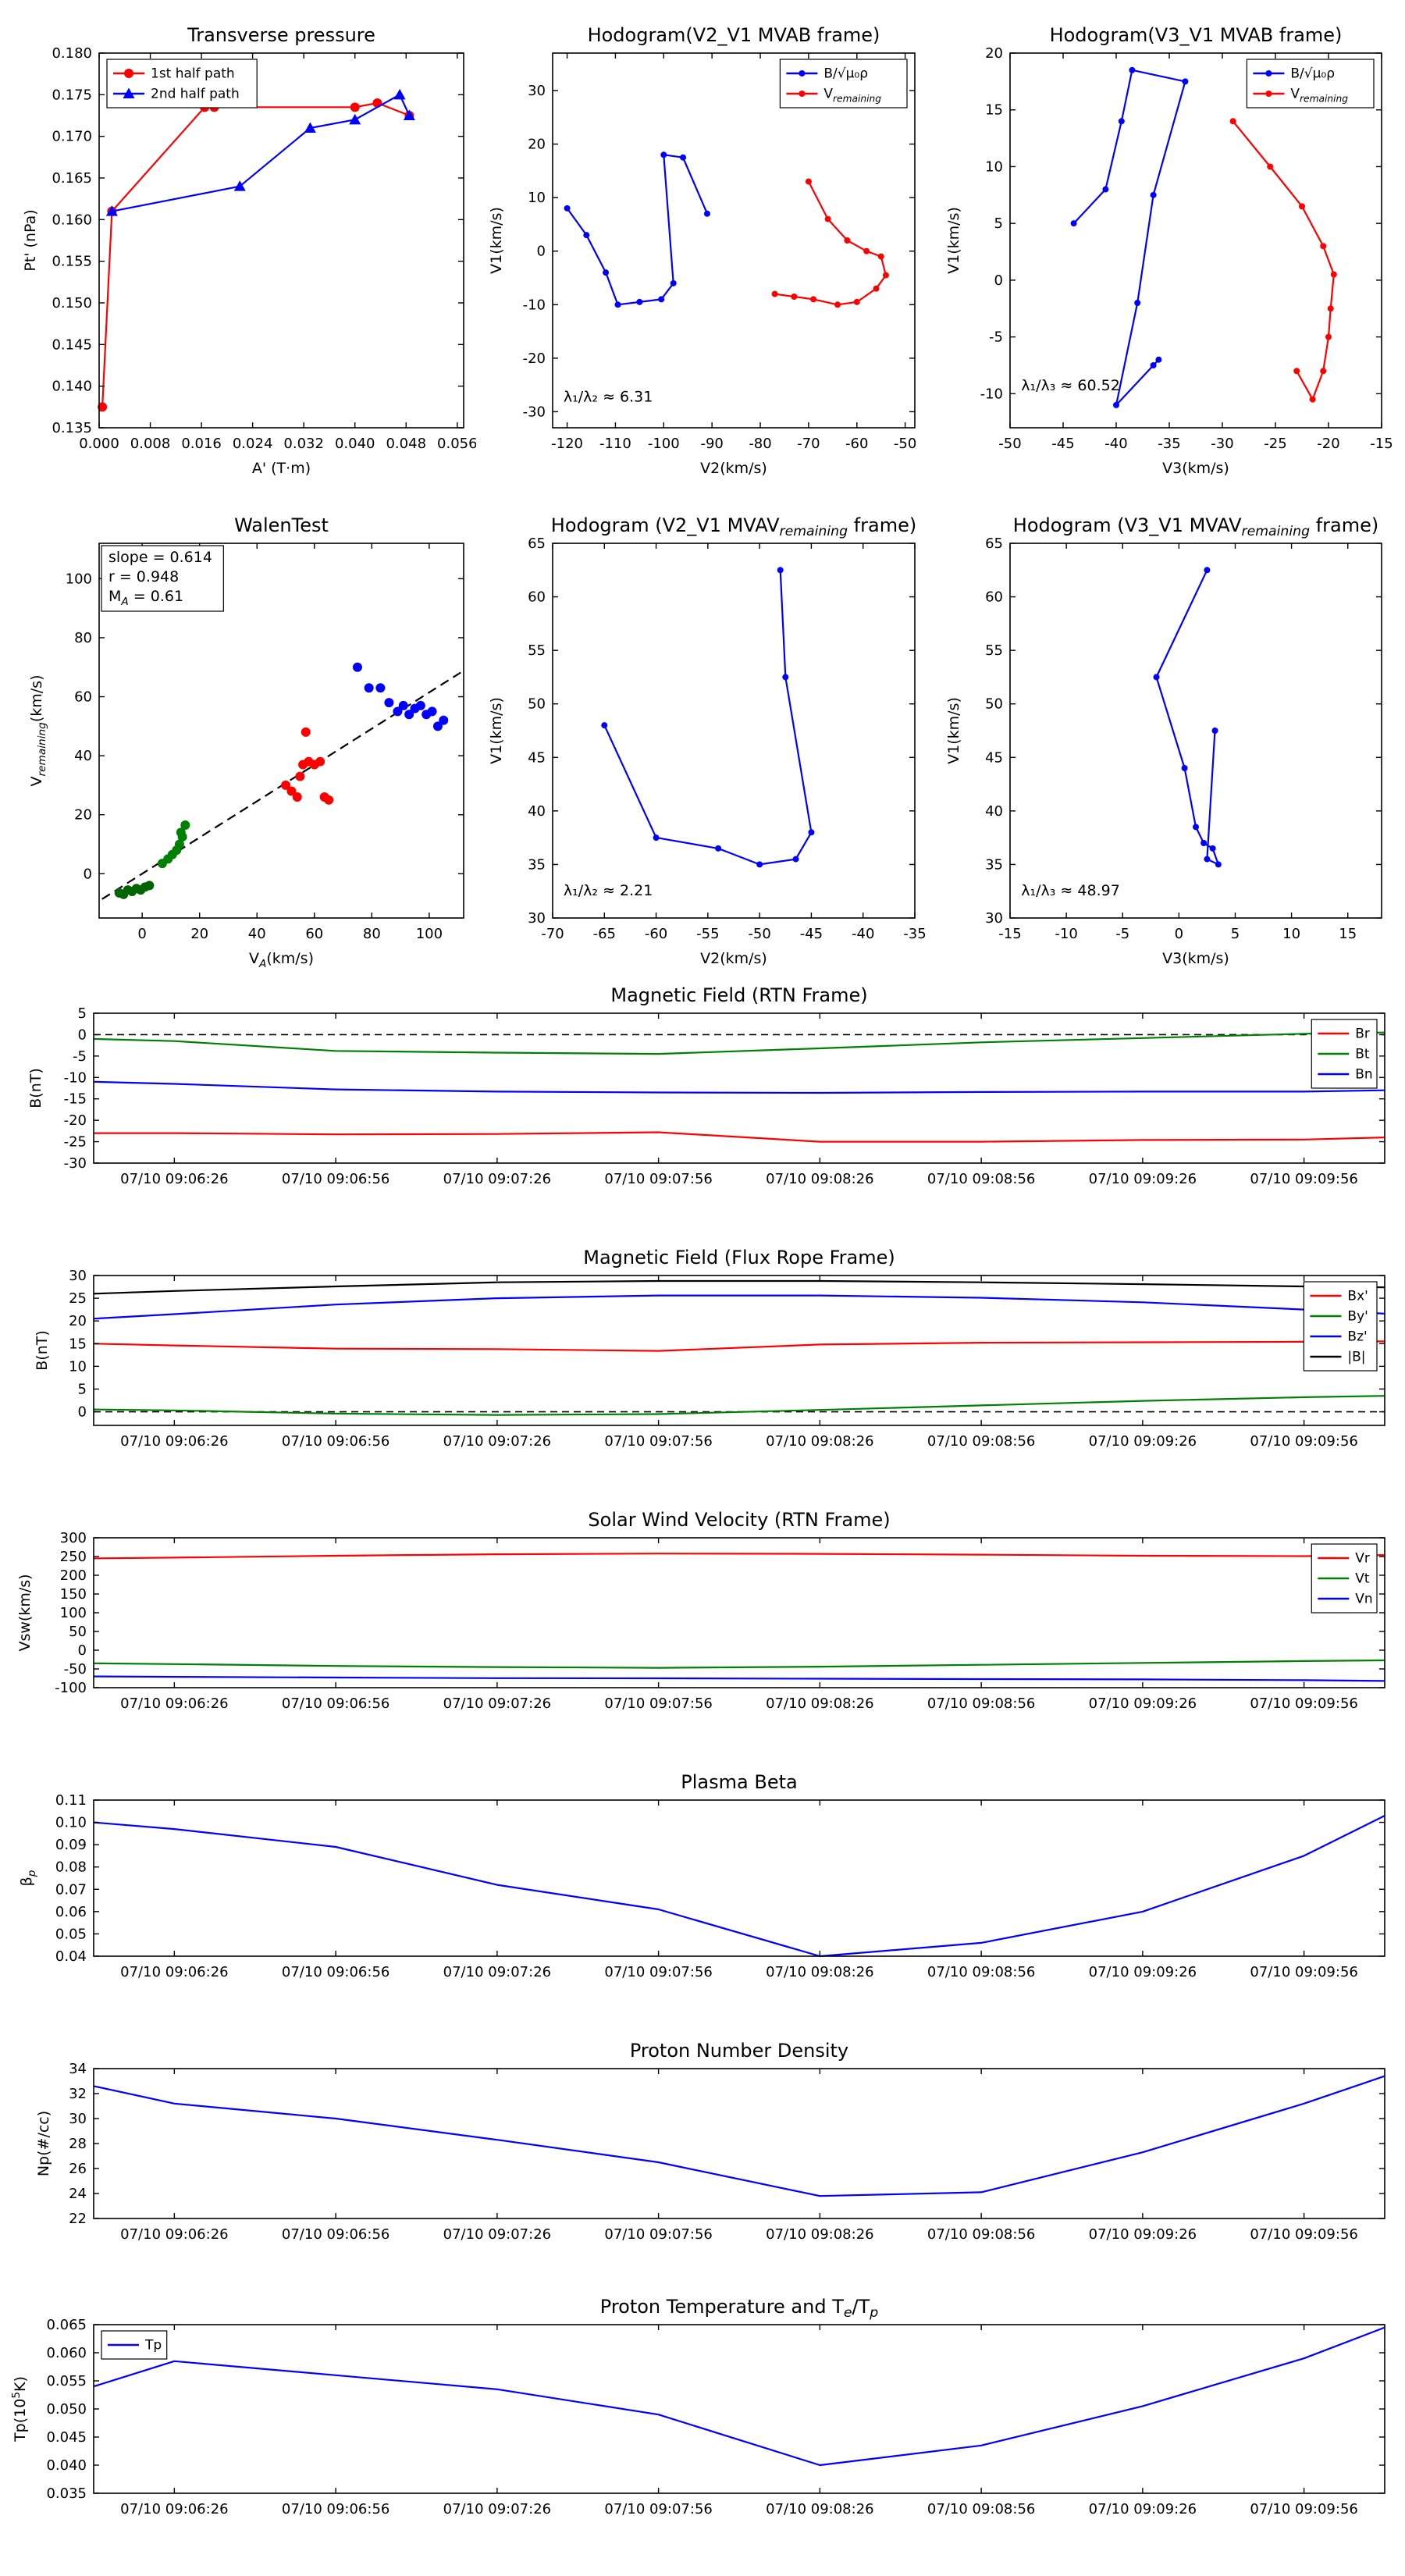 The image size is (1405, 2576). Describe the element at coordinates (656, 934) in the screenshot. I see `svg-text: -60` at that location.